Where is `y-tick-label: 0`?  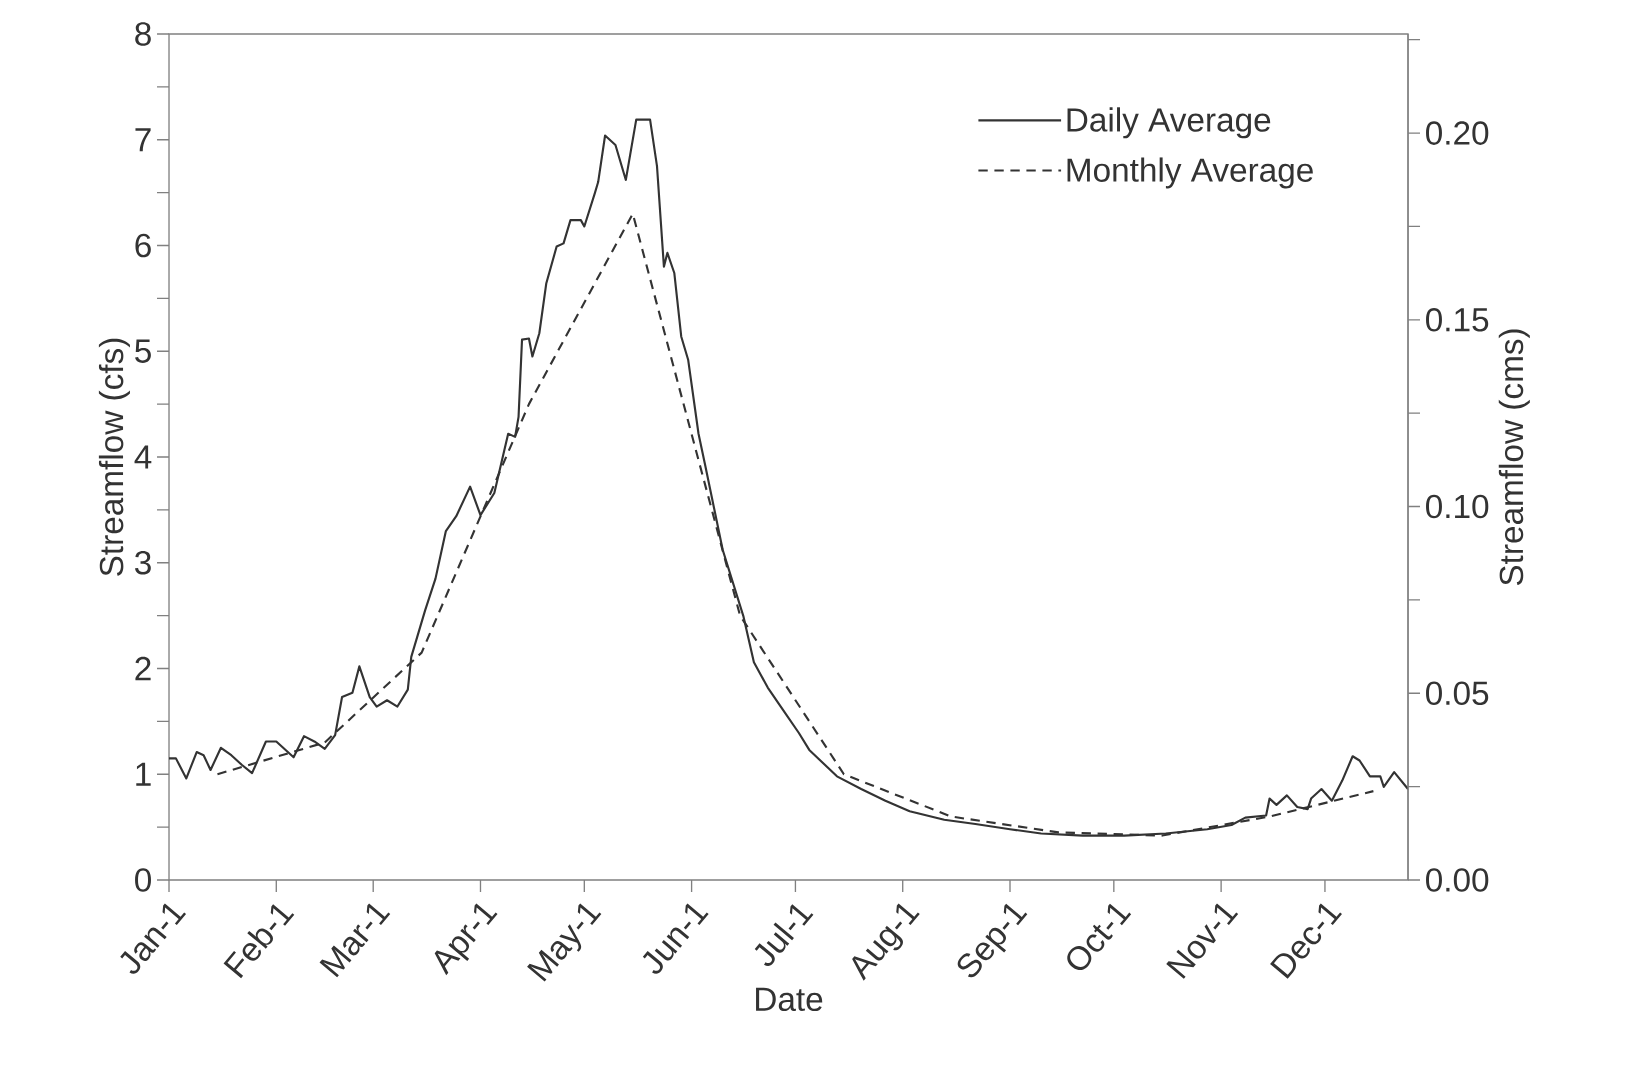 y-tick-label: 0 is located at coordinates (143, 880).